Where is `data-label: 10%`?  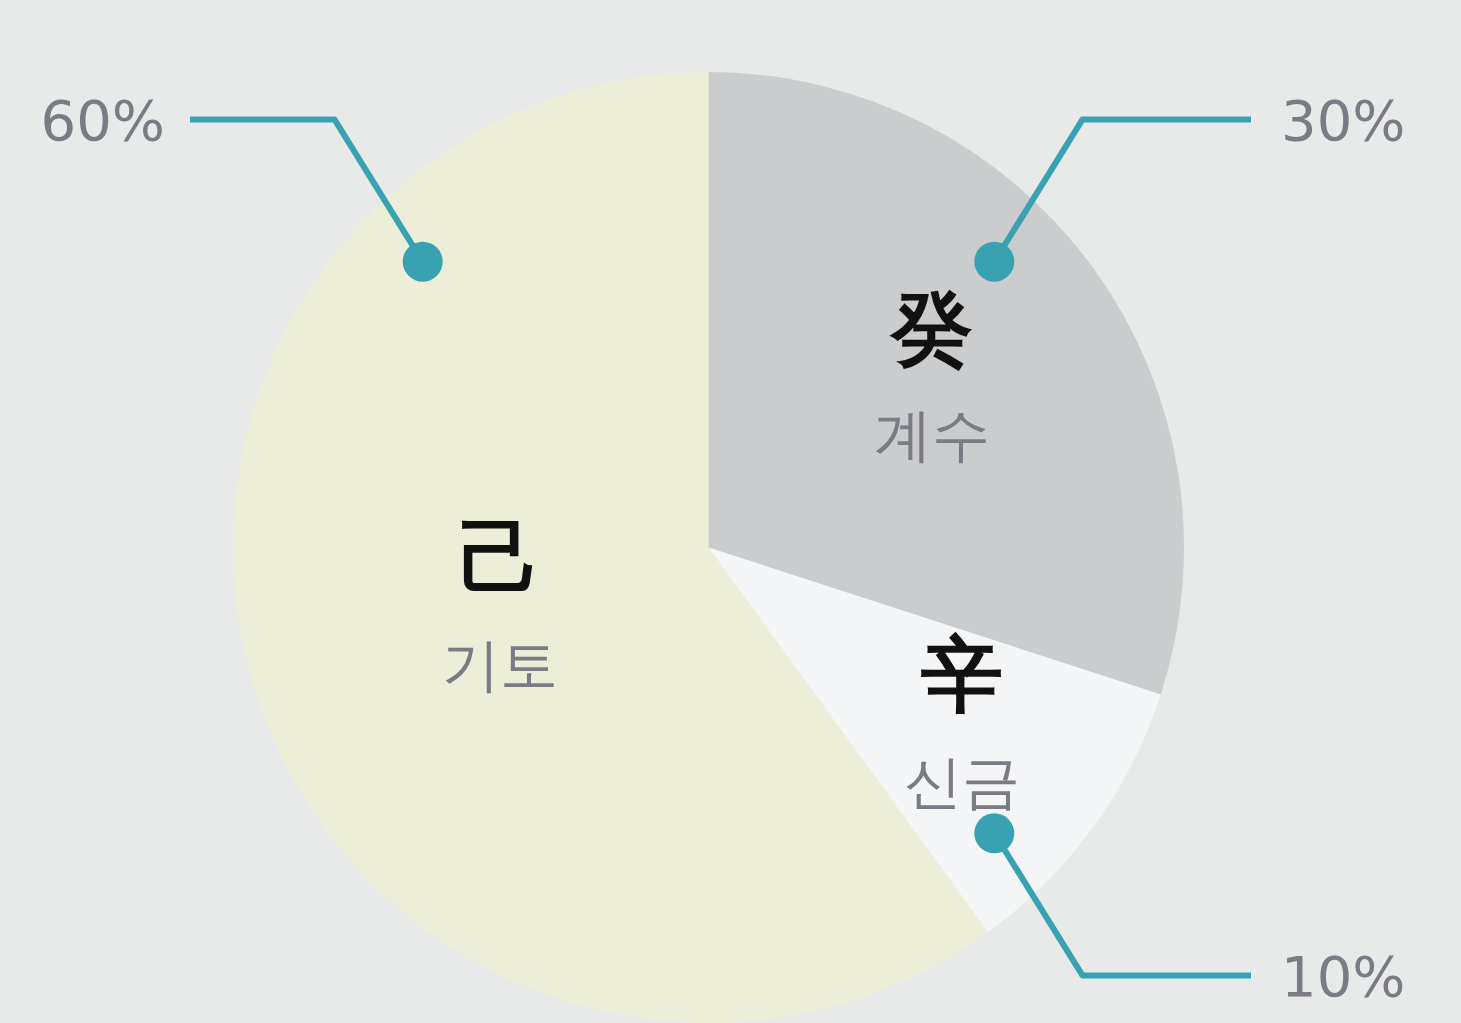
data-label: 10% is located at coordinates (1343, 976).